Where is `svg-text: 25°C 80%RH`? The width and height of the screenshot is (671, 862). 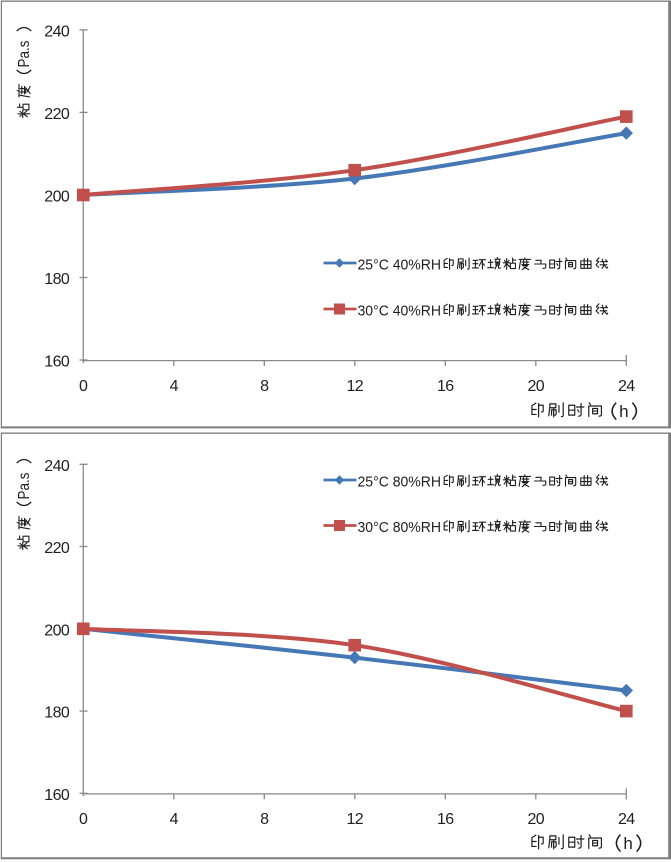
svg-text: 25°C 80%RH is located at coordinates (400, 481).